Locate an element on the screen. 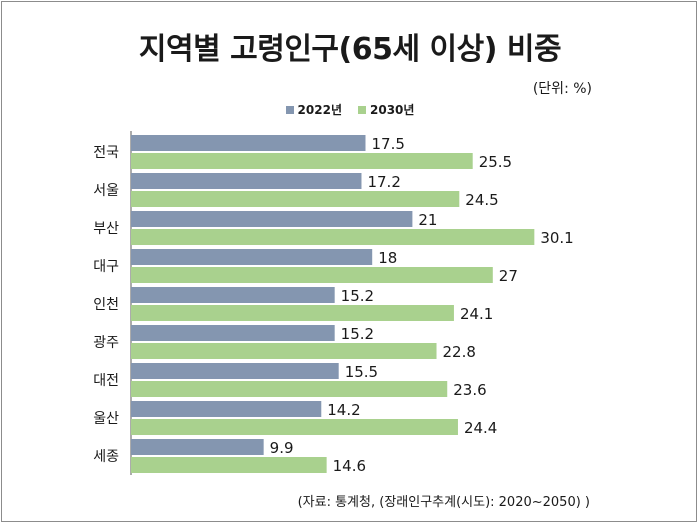 The height and width of the screenshot is (525, 700). category-label: 인천 is located at coordinates (106, 305).